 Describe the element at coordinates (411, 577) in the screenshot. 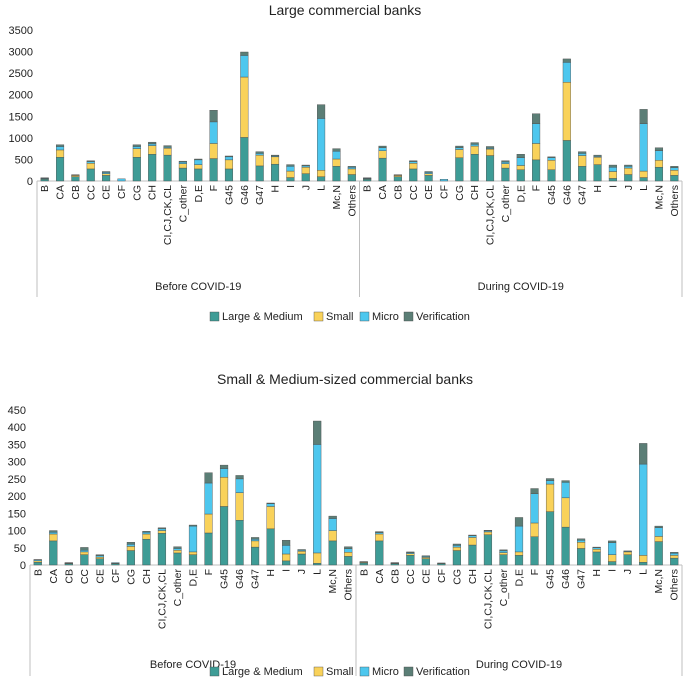

I see `small-banks-category-label: CC` at that location.